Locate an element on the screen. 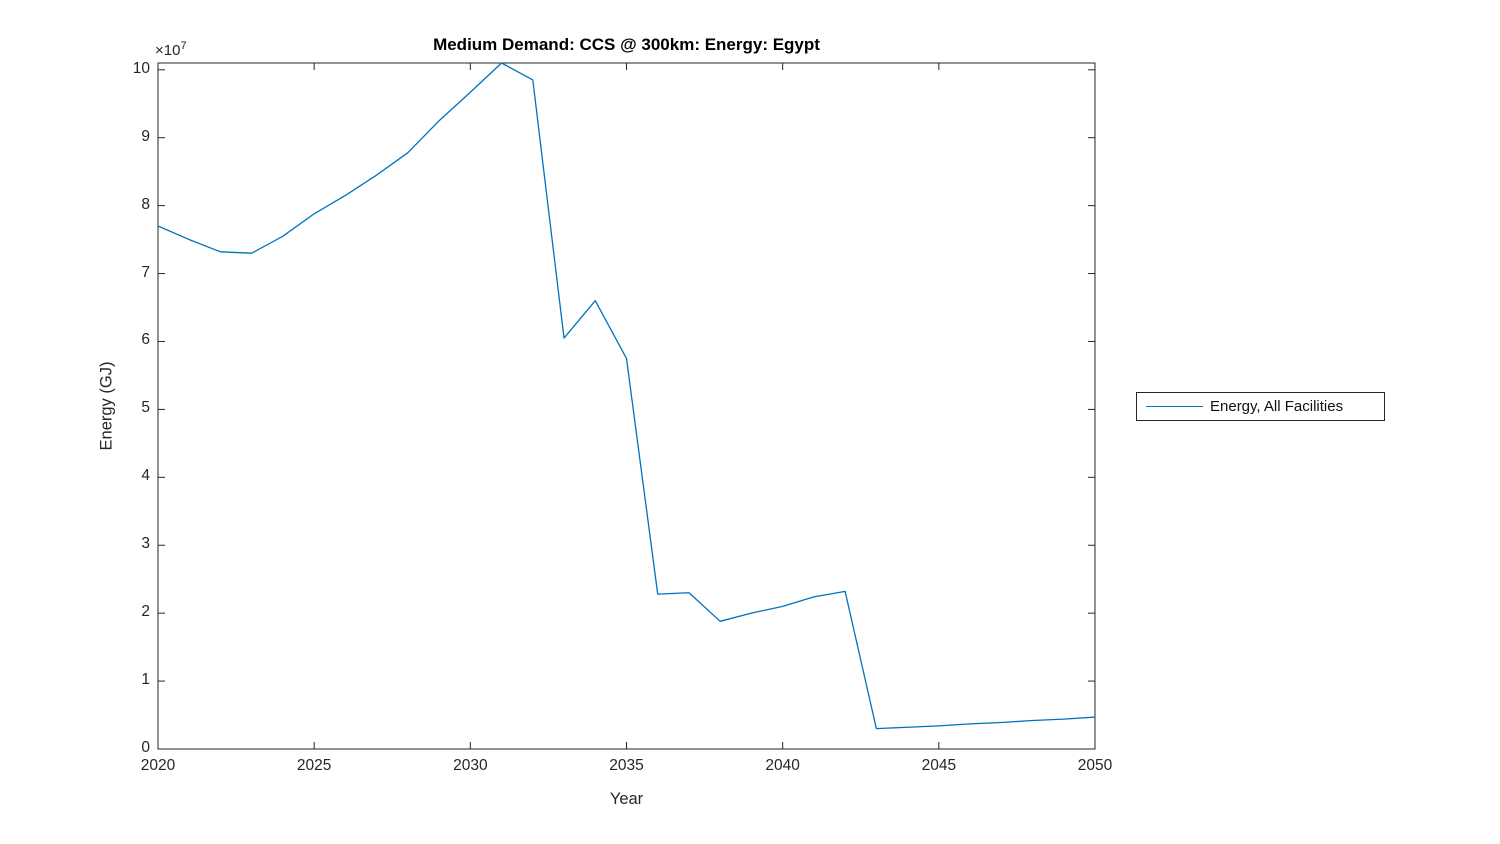 The height and width of the screenshot is (844, 1500). y-tick-label: 3 is located at coordinates (145, 544).